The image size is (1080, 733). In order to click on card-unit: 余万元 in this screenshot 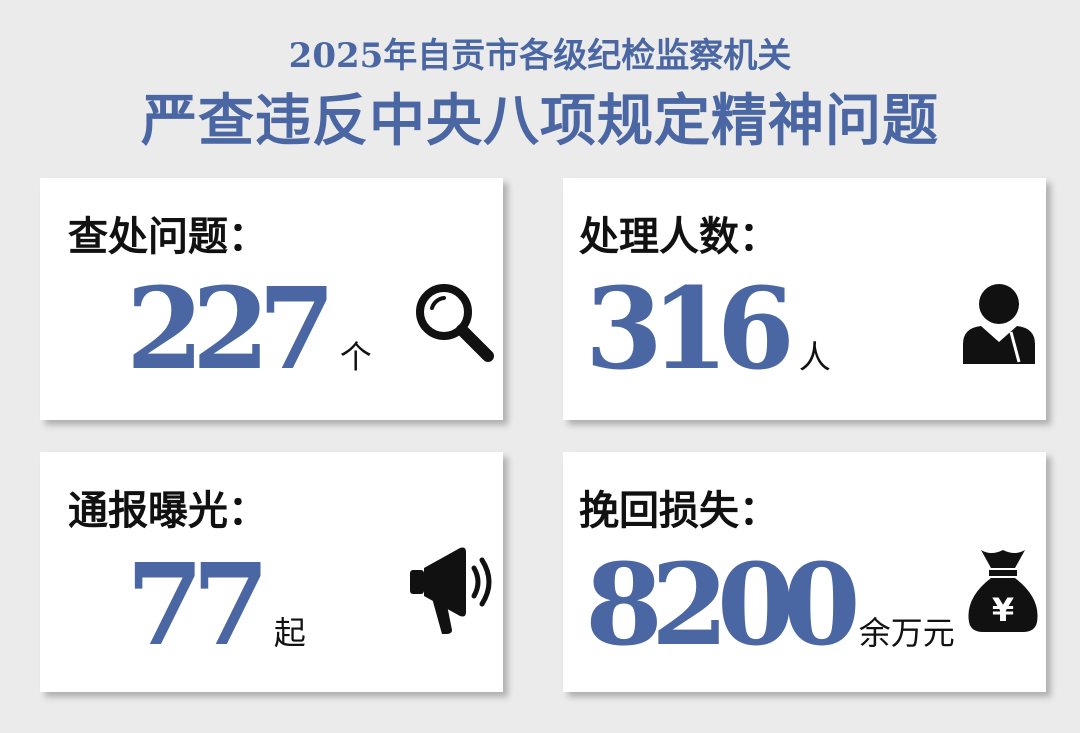, I will do `click(906, 633)`.